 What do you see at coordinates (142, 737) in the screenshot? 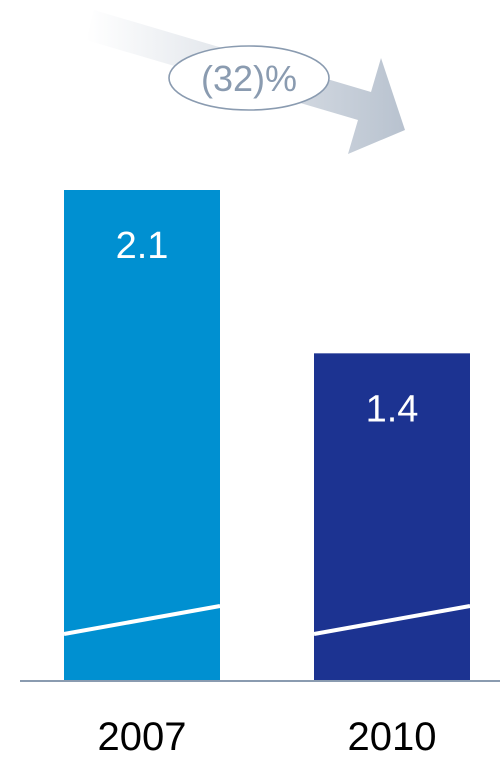
I see `x-tick-label-2007: 2007` at bounding box center [142, 737].